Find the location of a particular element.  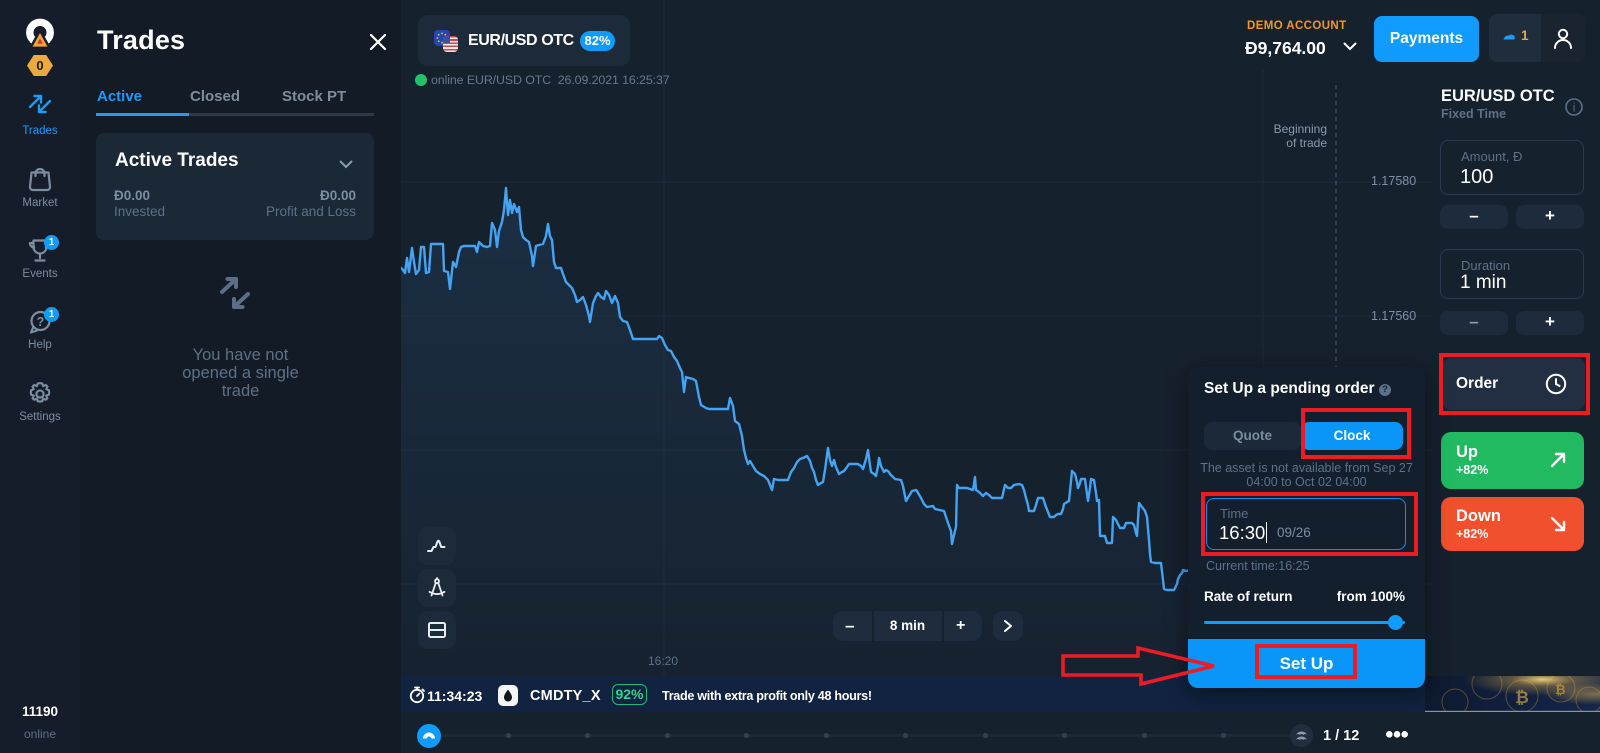

svg-text: i is located at coordinates (1574, 109).